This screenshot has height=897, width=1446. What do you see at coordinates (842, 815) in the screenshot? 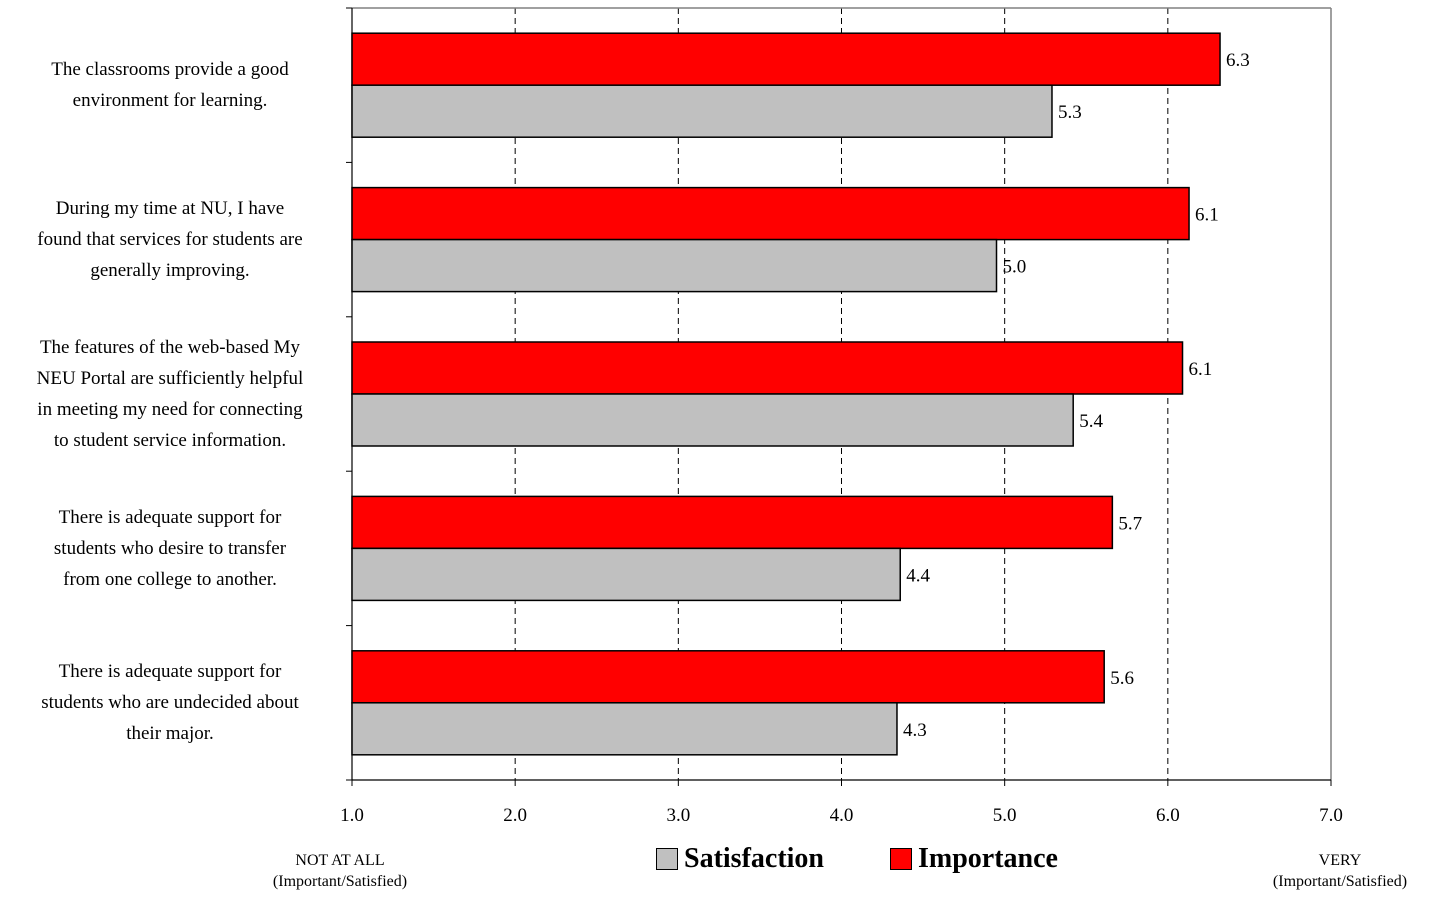
I see `x-tick-label: 4.0` at bounding box center [842, 815].